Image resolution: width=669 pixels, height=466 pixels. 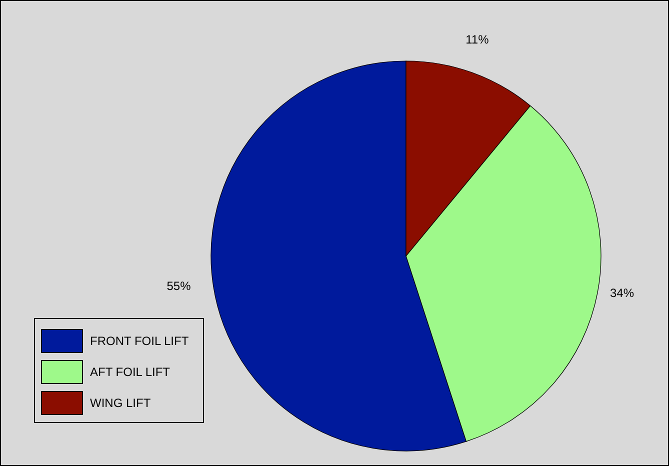 What do you see at coordinates (478, 39) in the screenshot?
I see `data-label: 11%` at bounding box center [478, 39].